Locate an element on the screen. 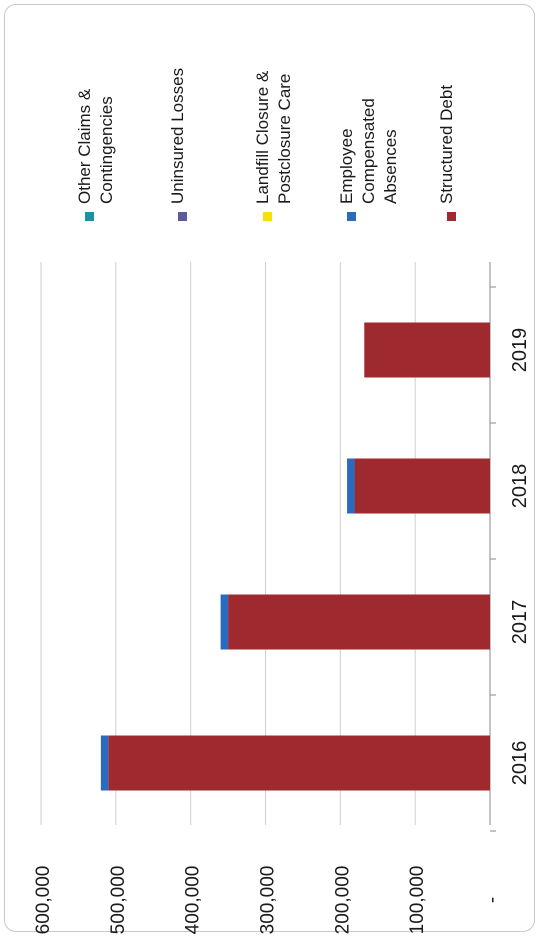 This screenshot has height=938, width=541. category-label: 2018 is located at coordinates (520, 486).